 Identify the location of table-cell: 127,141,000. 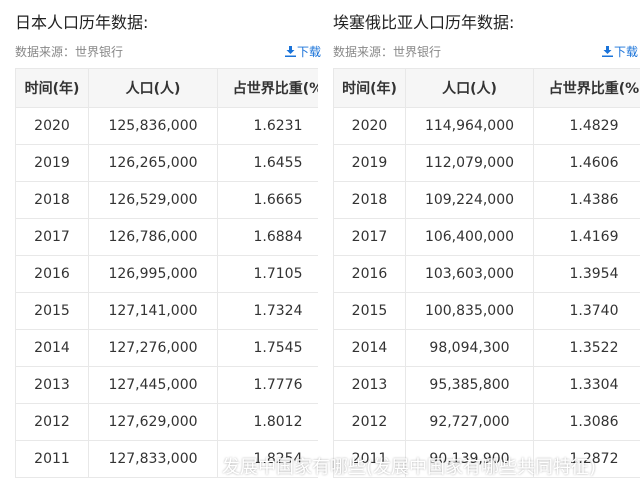
(153, 311).